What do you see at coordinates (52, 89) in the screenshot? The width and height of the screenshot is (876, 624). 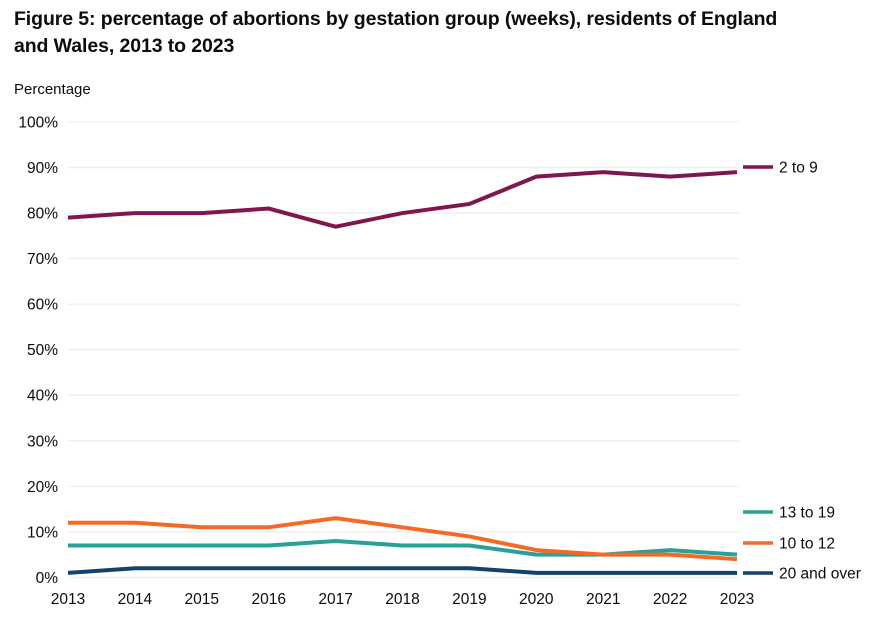 I see `y-axis-unit-label: Percentage` at bounding box center [52, 89].